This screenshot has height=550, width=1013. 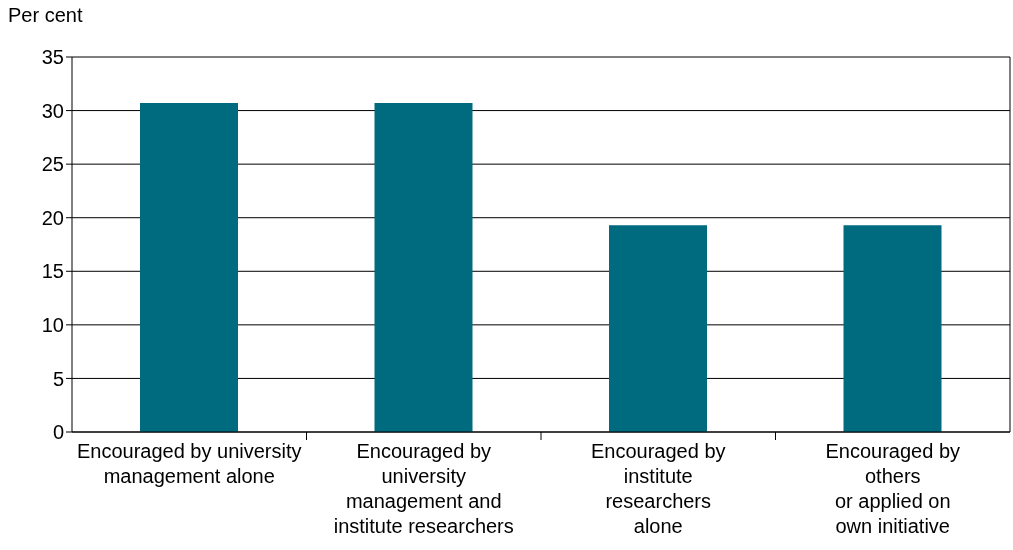 I want to click on y-tick-label: 15, so click(x=52, y=271).